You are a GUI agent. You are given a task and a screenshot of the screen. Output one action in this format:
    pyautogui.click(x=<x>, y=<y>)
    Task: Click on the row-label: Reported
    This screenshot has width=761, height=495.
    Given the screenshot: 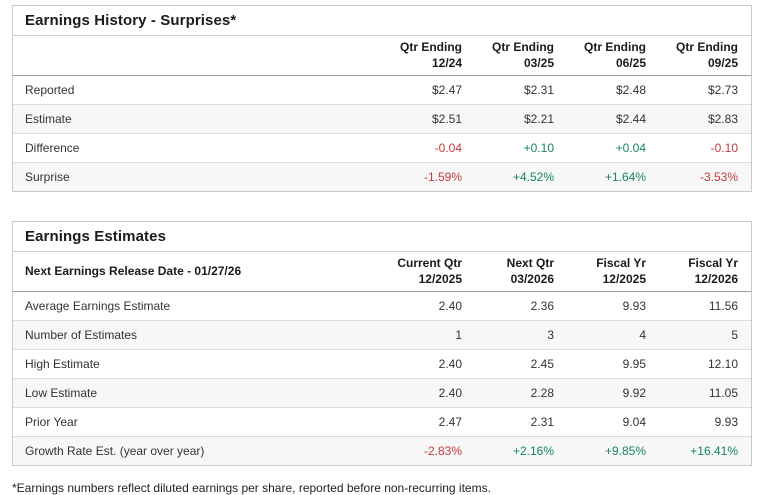 What is the action you would take?
    pyautogui.click(x=198, y=90)
    